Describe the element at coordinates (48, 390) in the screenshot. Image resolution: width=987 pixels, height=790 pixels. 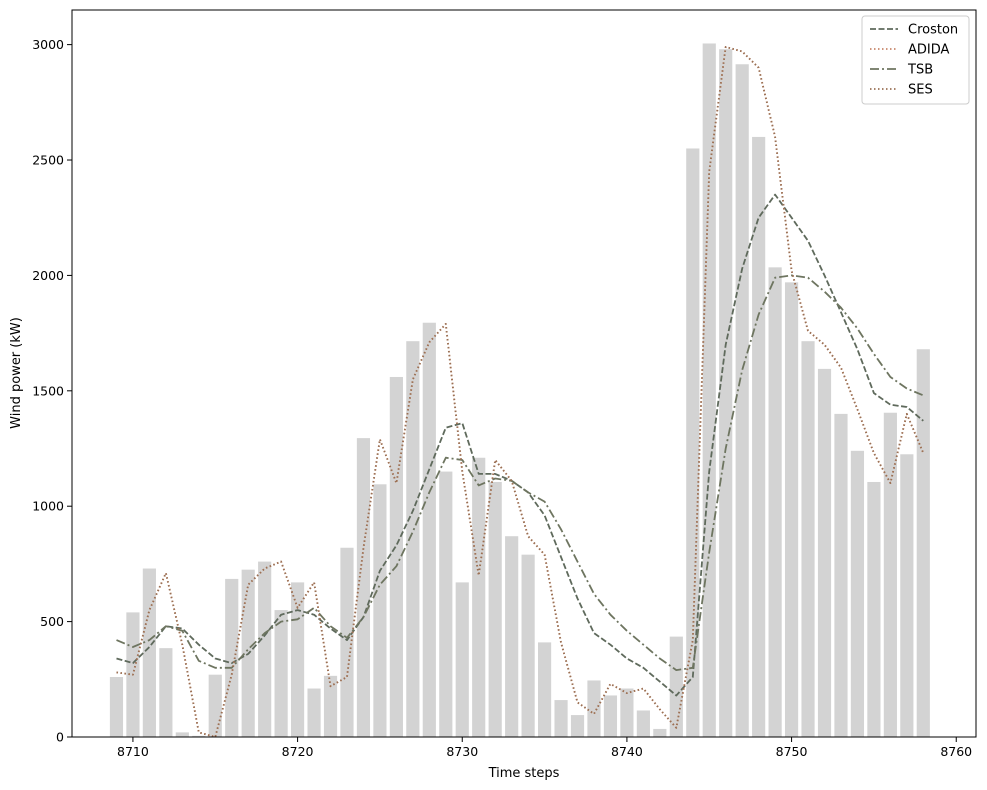
I see `y-tick-label: 1500` at that location.